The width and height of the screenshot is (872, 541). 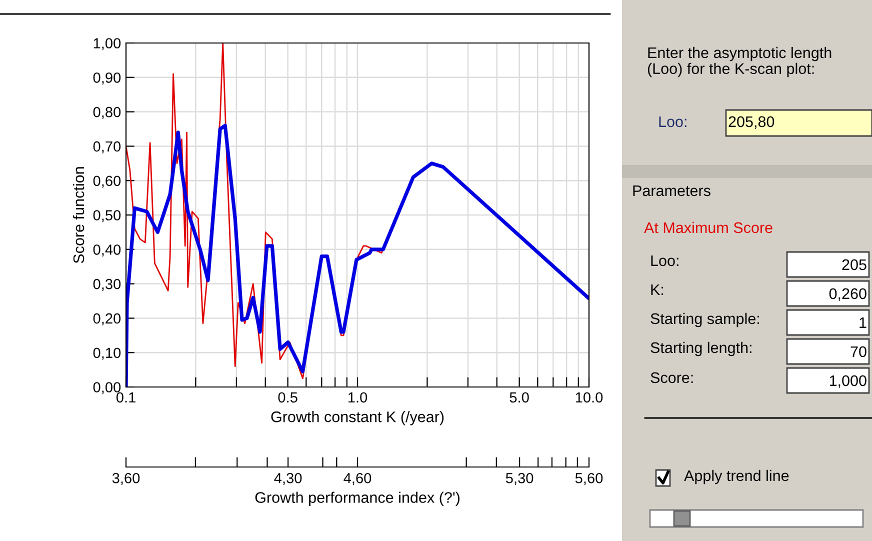 What do you see at coordinates (701, 349) in the screenshot?
I see `text: Starting length:` at bounding box center [701, 349].